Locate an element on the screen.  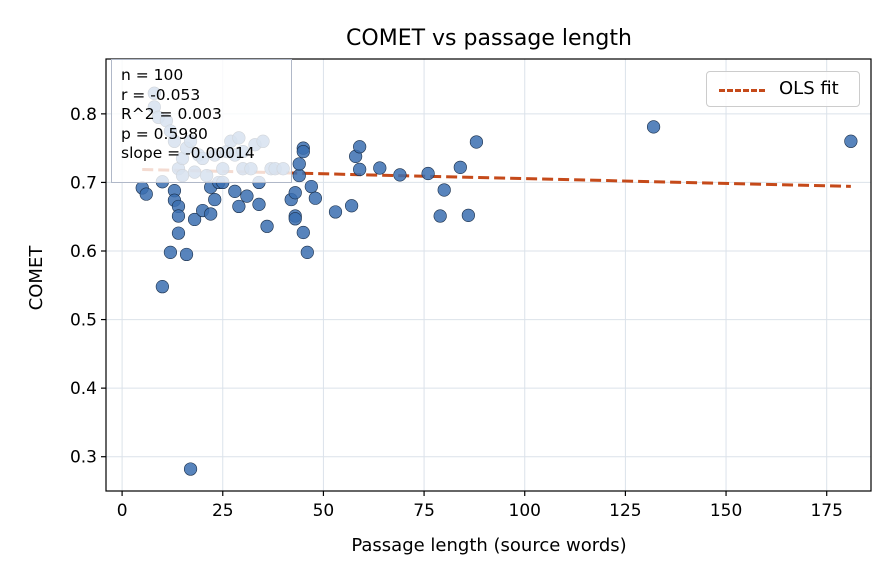
chart-title: COMET vs passage length is located at coordinates (489, 38).